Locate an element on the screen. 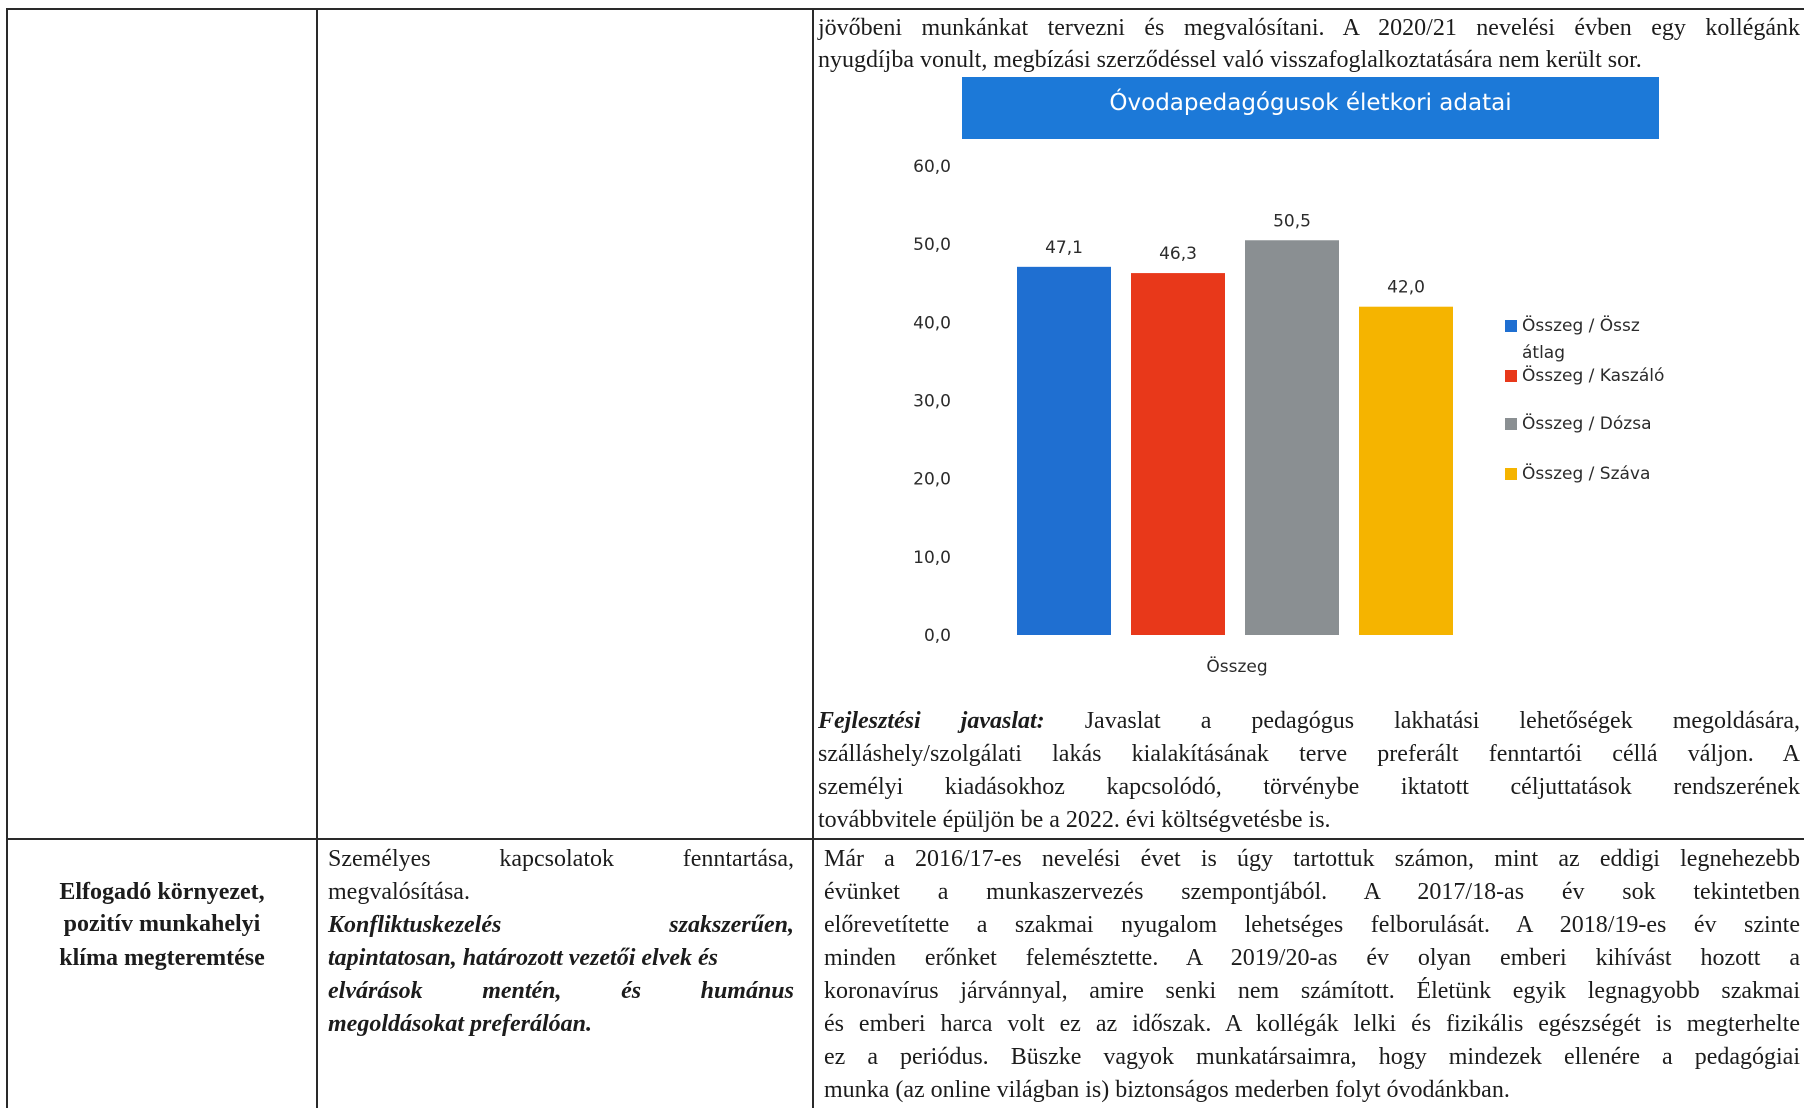 This screenshot has height=1108, width=1804. y-tick-label: 30,0 is located at coordinates (932, 402).